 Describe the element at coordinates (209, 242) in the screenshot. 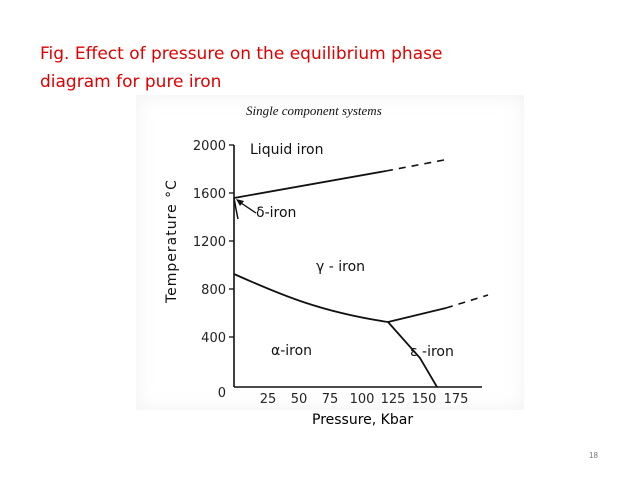

I see `y-tick-label-1200: 1200` at that location.